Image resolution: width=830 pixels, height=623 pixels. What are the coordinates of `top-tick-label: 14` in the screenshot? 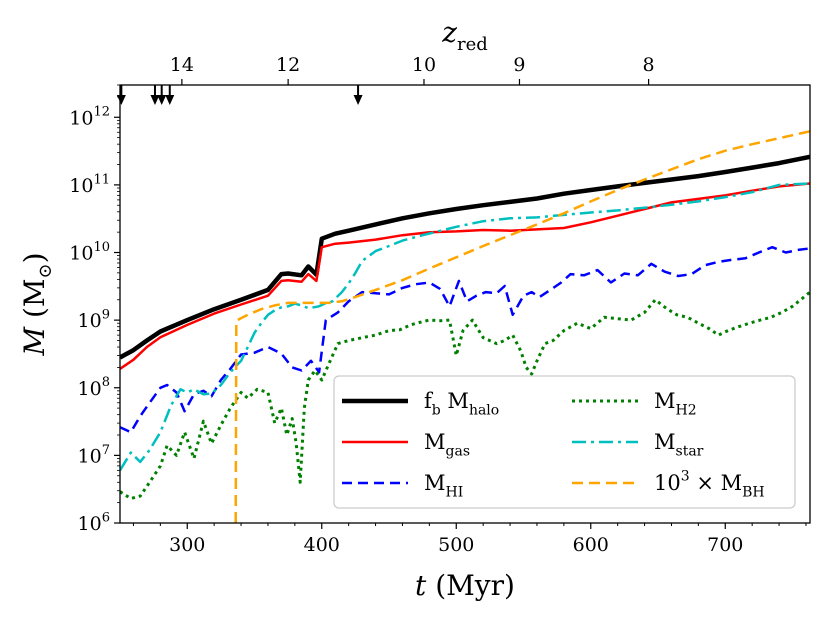 It's located at (182, 65).